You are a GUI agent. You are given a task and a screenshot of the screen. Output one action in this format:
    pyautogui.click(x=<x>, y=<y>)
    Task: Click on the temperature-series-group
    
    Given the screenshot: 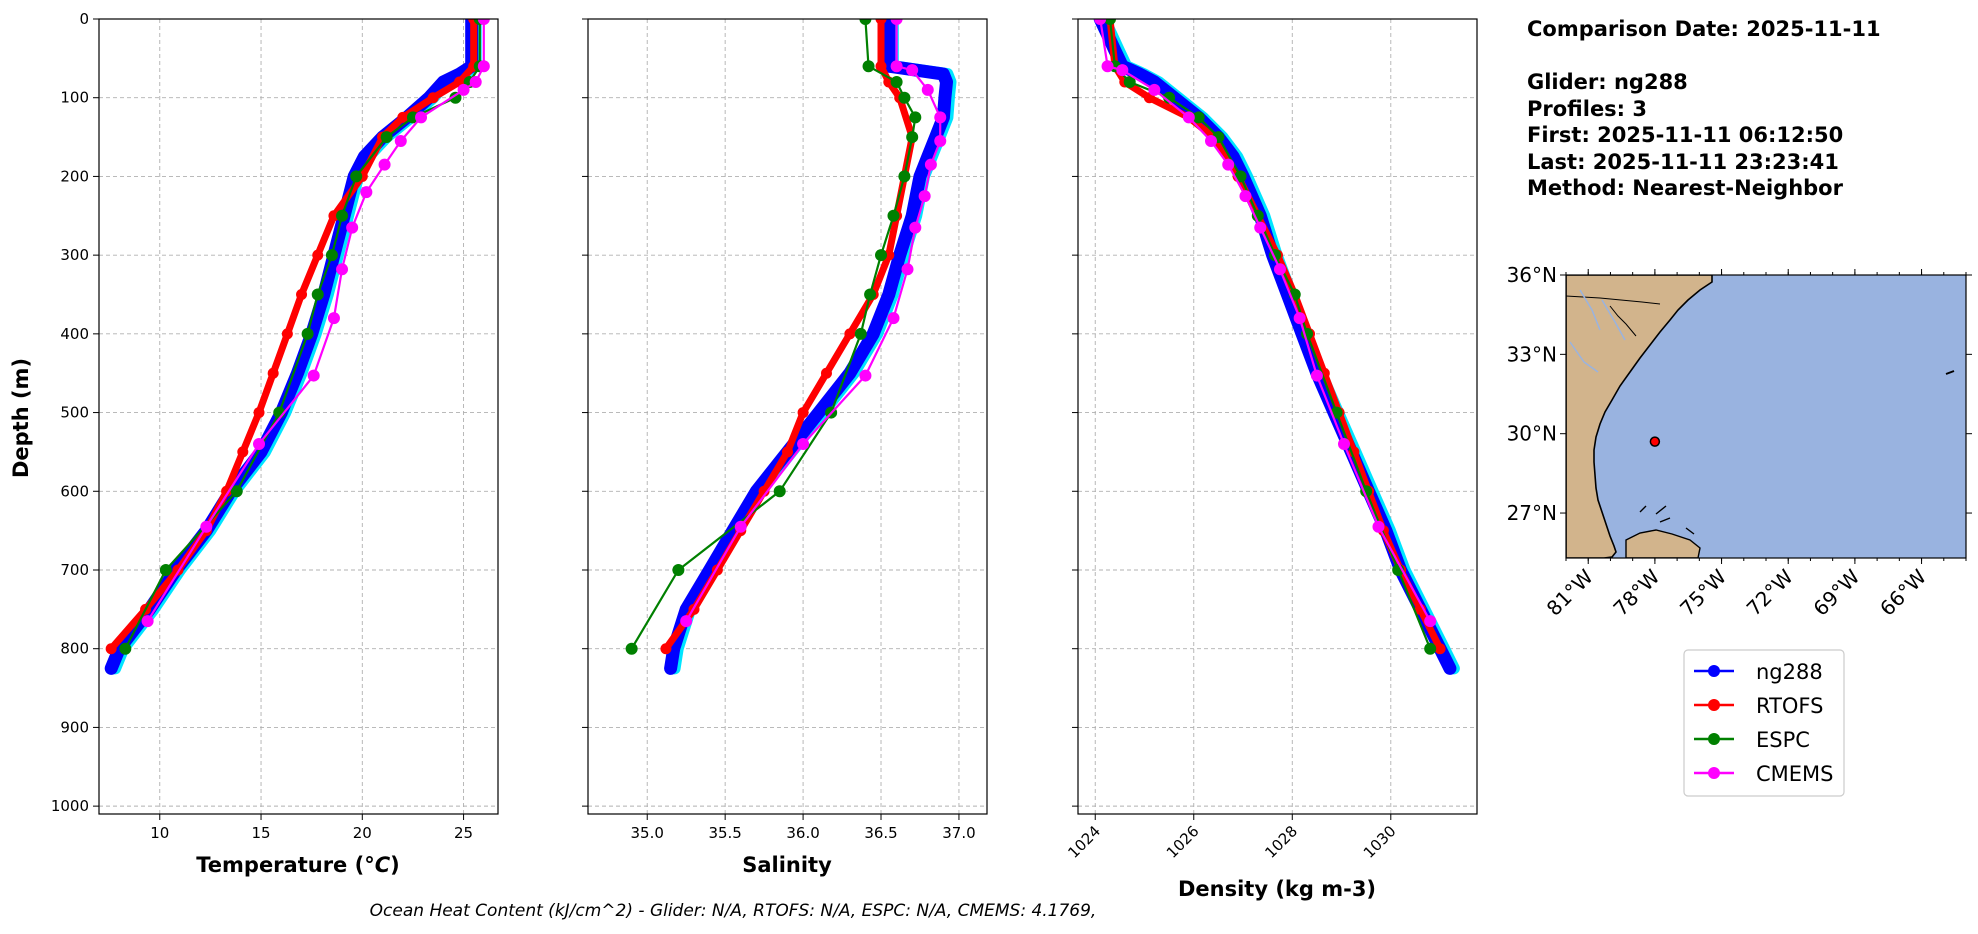 What is the action you would take?
    pyautogui.click(x=297, y=347)
    